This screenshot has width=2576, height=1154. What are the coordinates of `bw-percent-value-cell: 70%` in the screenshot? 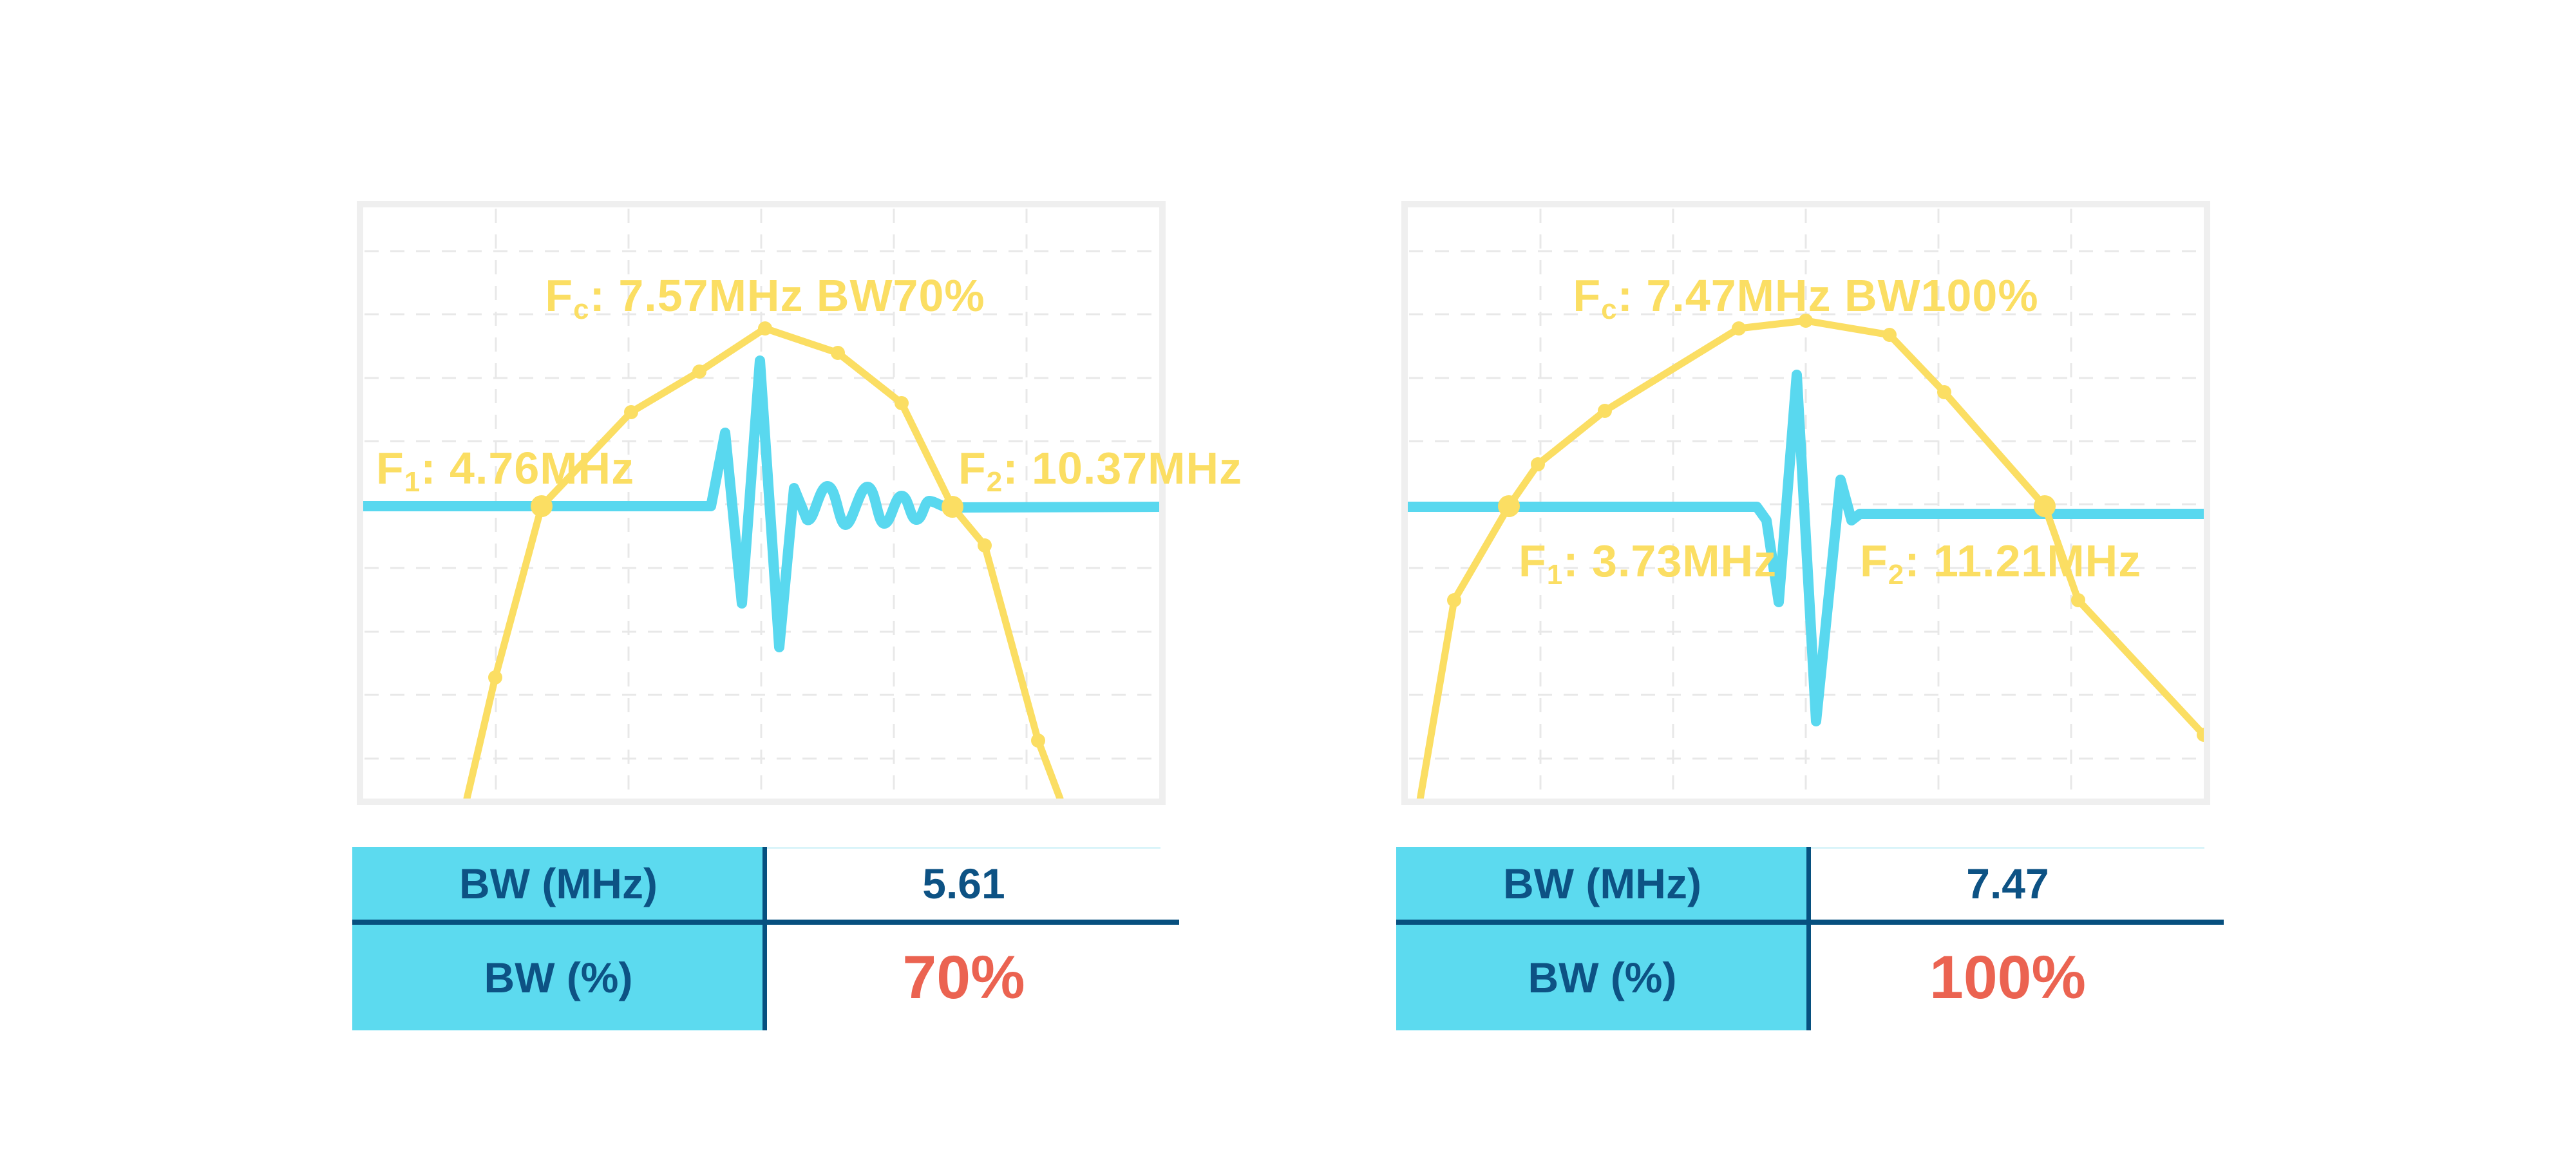 It's located at (964, 977).